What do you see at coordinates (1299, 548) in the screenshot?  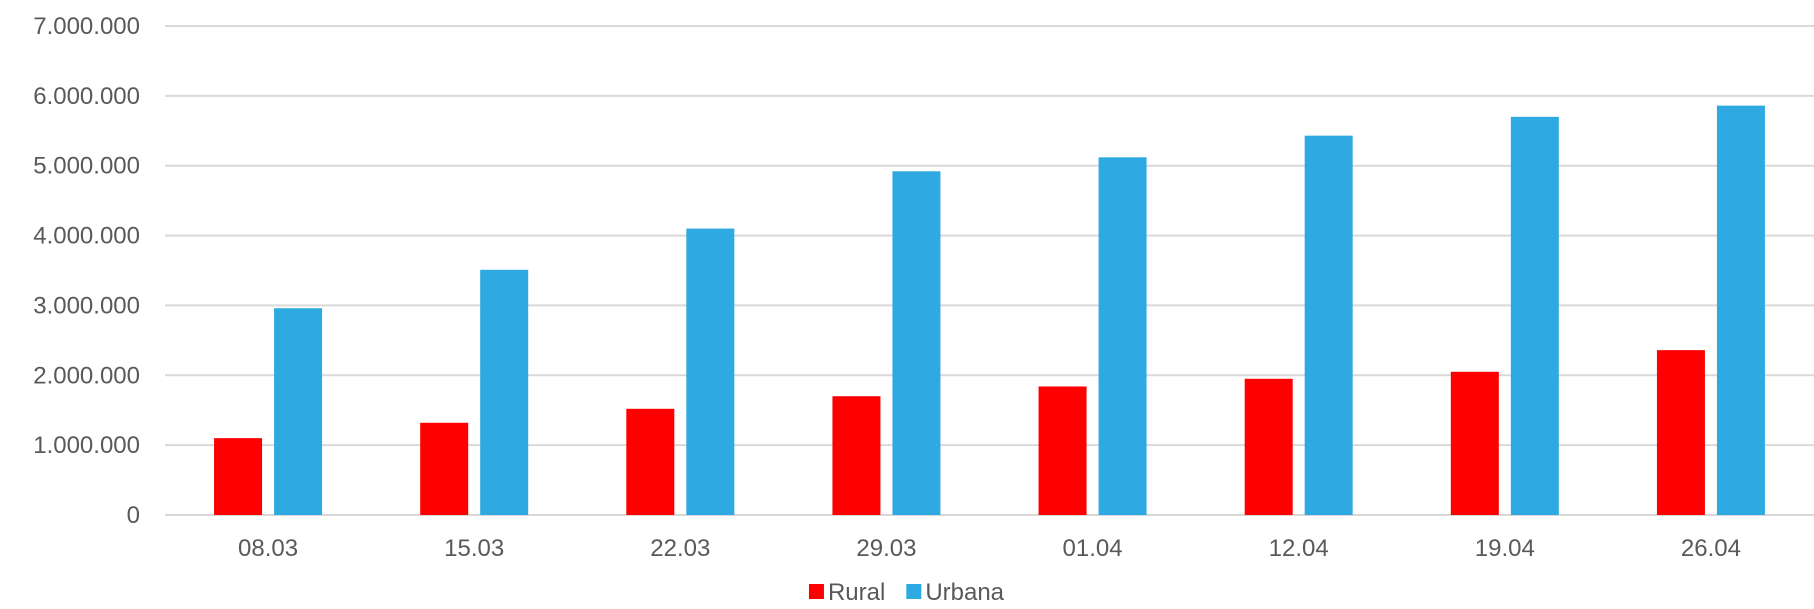 I see `x-tick-label: 12.04` at bounding box center [1299, 548].